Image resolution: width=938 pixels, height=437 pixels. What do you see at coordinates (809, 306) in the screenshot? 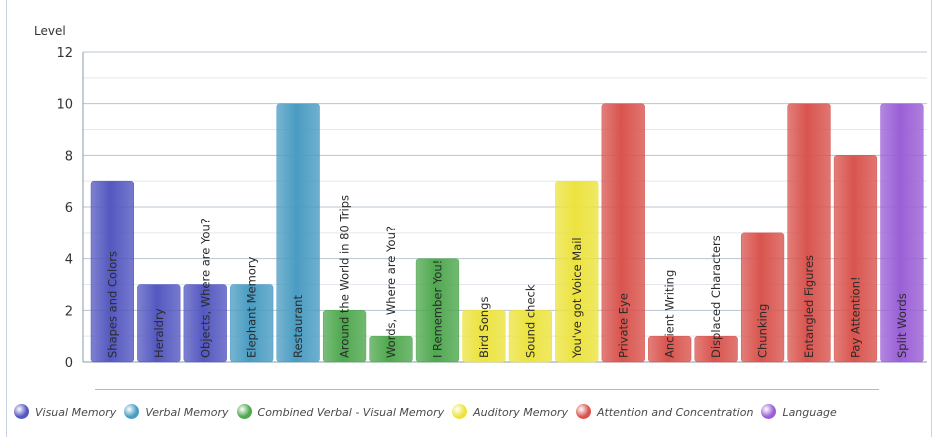
I see `bar-category-label: Entangled Figures` at bounding box center [809, 306].